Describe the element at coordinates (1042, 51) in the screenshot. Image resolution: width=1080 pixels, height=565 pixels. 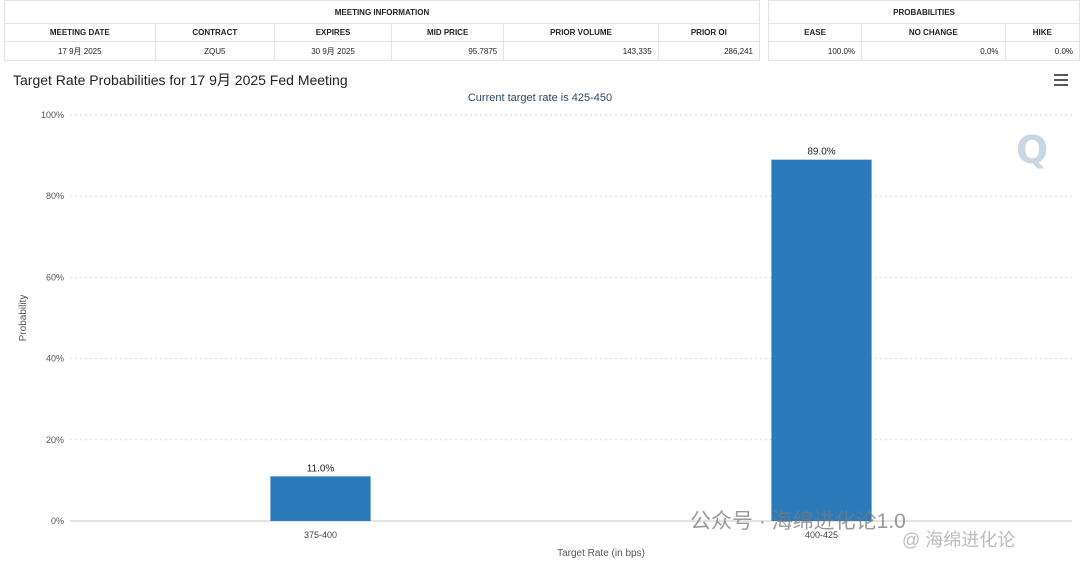
I see `value-hike: 0.0%` at that location.